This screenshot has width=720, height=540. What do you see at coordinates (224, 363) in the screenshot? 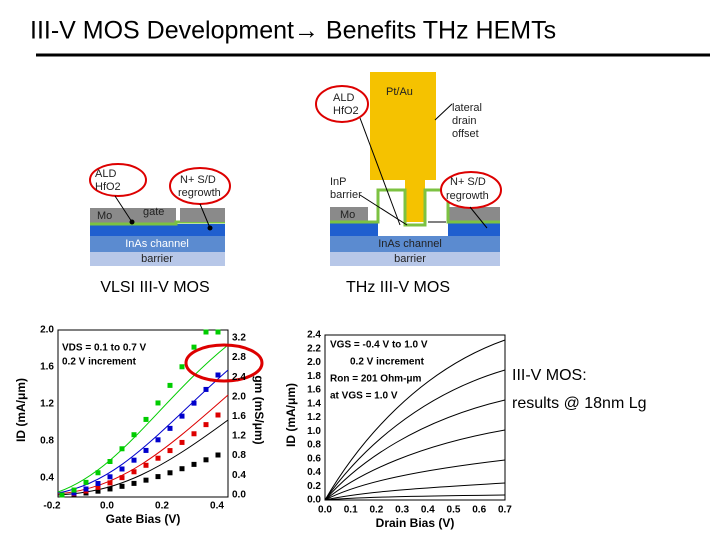
I see `highlight` at bounding box center [224, 363].